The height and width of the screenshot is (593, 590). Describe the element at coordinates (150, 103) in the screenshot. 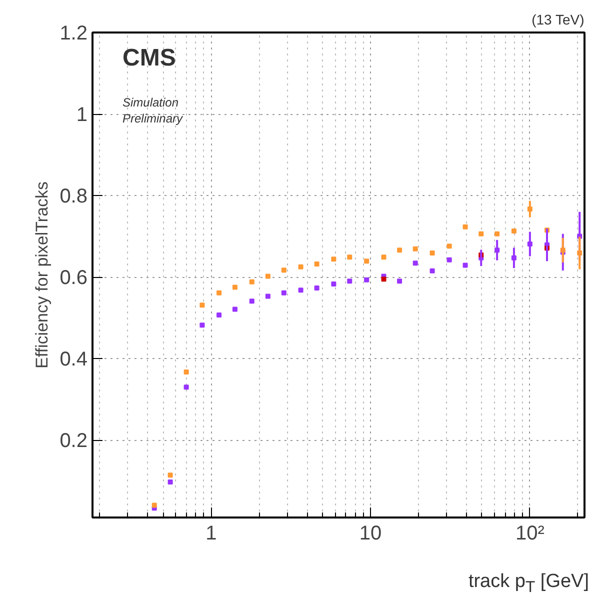

I see `annotation: Simulation` at that location.